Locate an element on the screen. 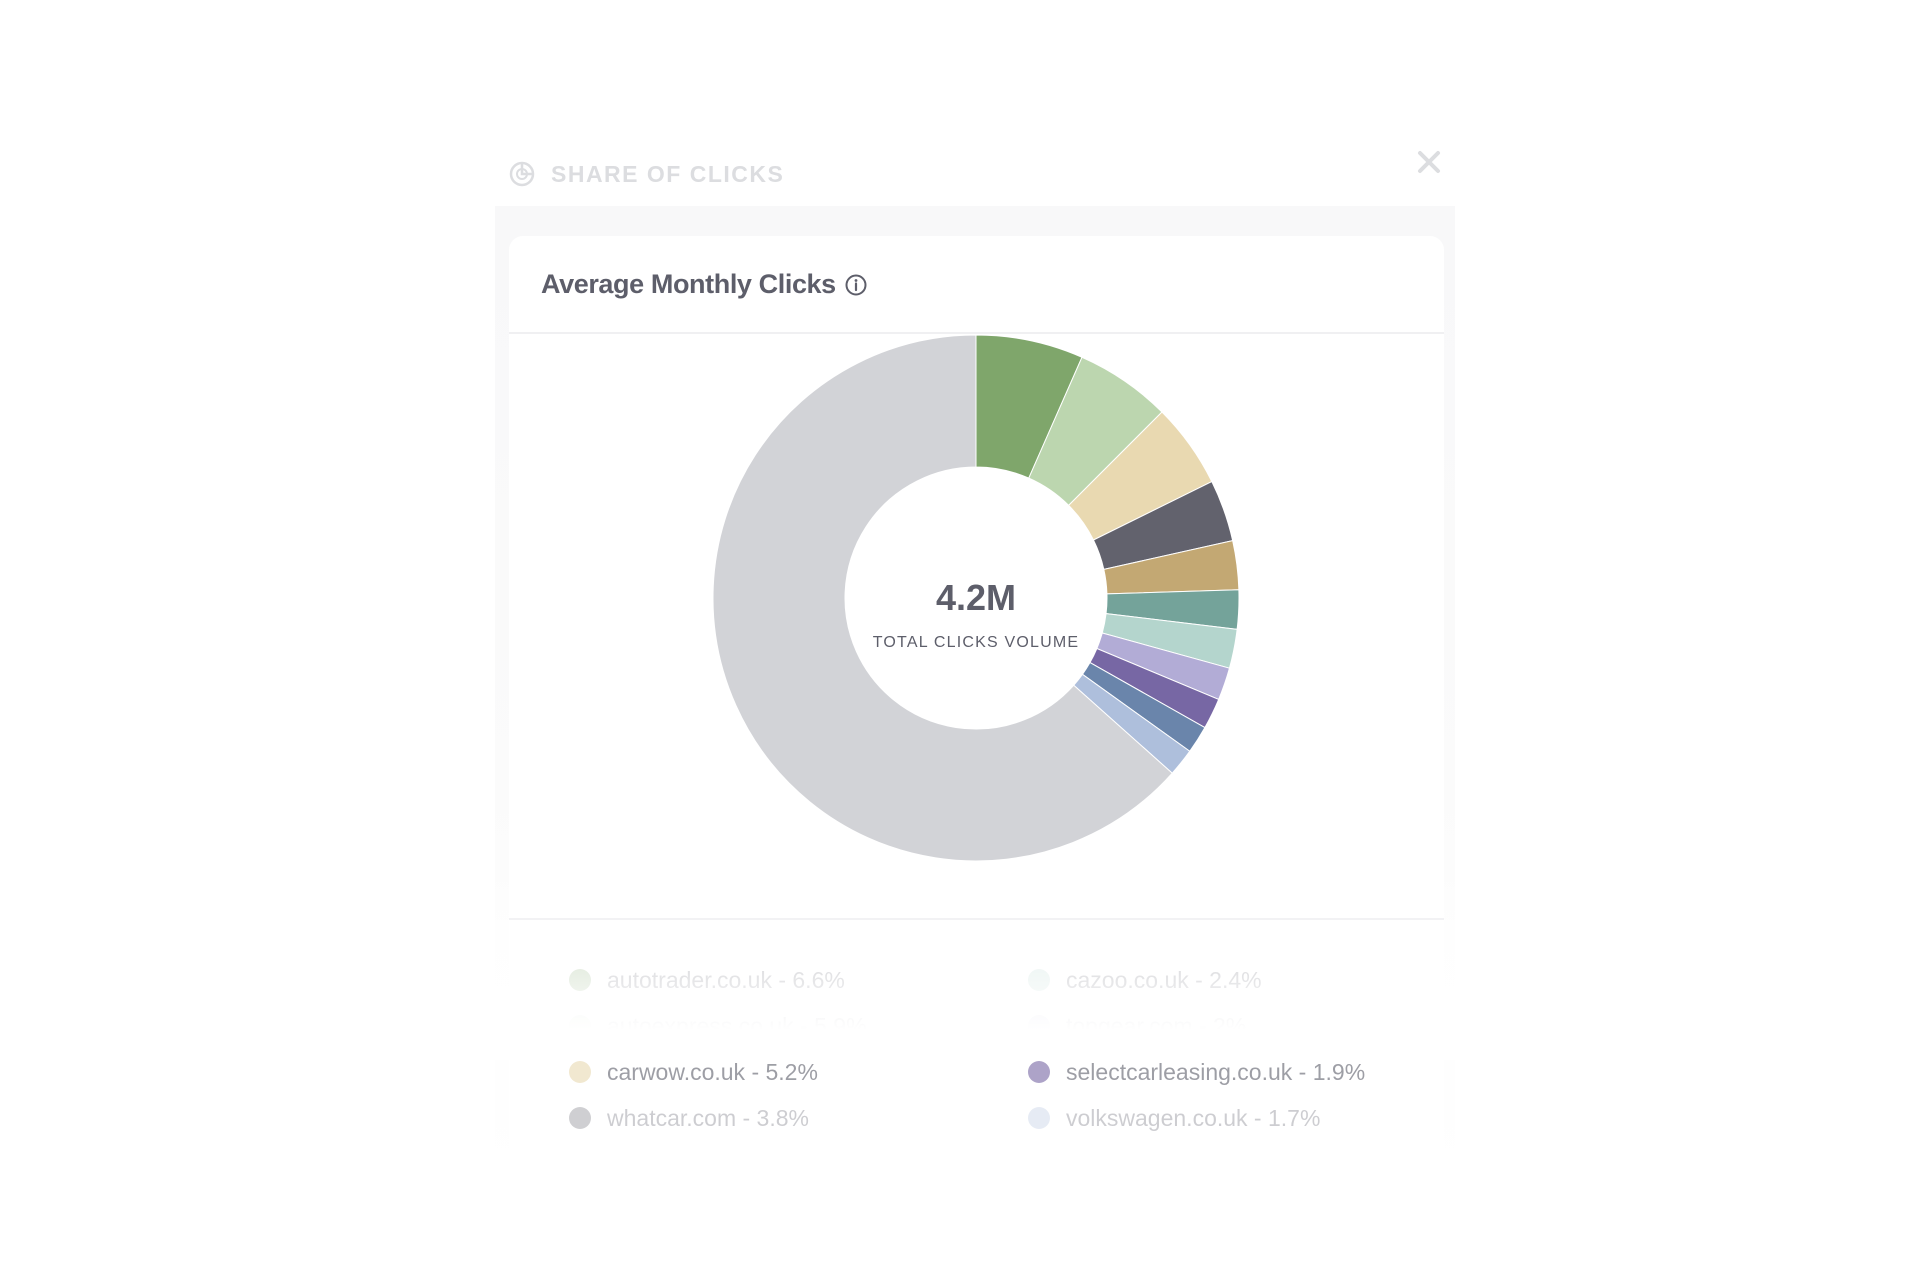 The height and width of the screenshot is (1278, 1920). donut-chart-svg: 4.2M TOTAL CLICKS VOLUME is located at coordinates (976, 598).